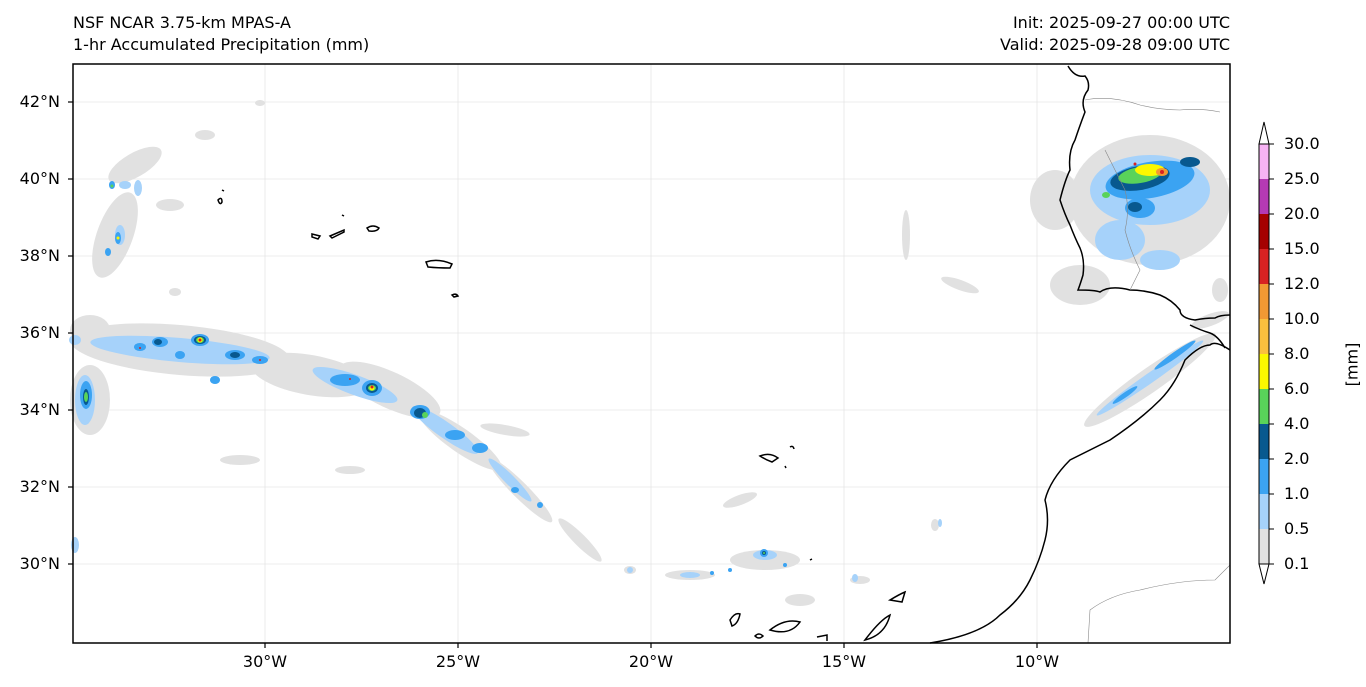 This screenshot has height=687, width=1366. I want to click on colorbar-tick-label: 1.0, so click(1297, 493).